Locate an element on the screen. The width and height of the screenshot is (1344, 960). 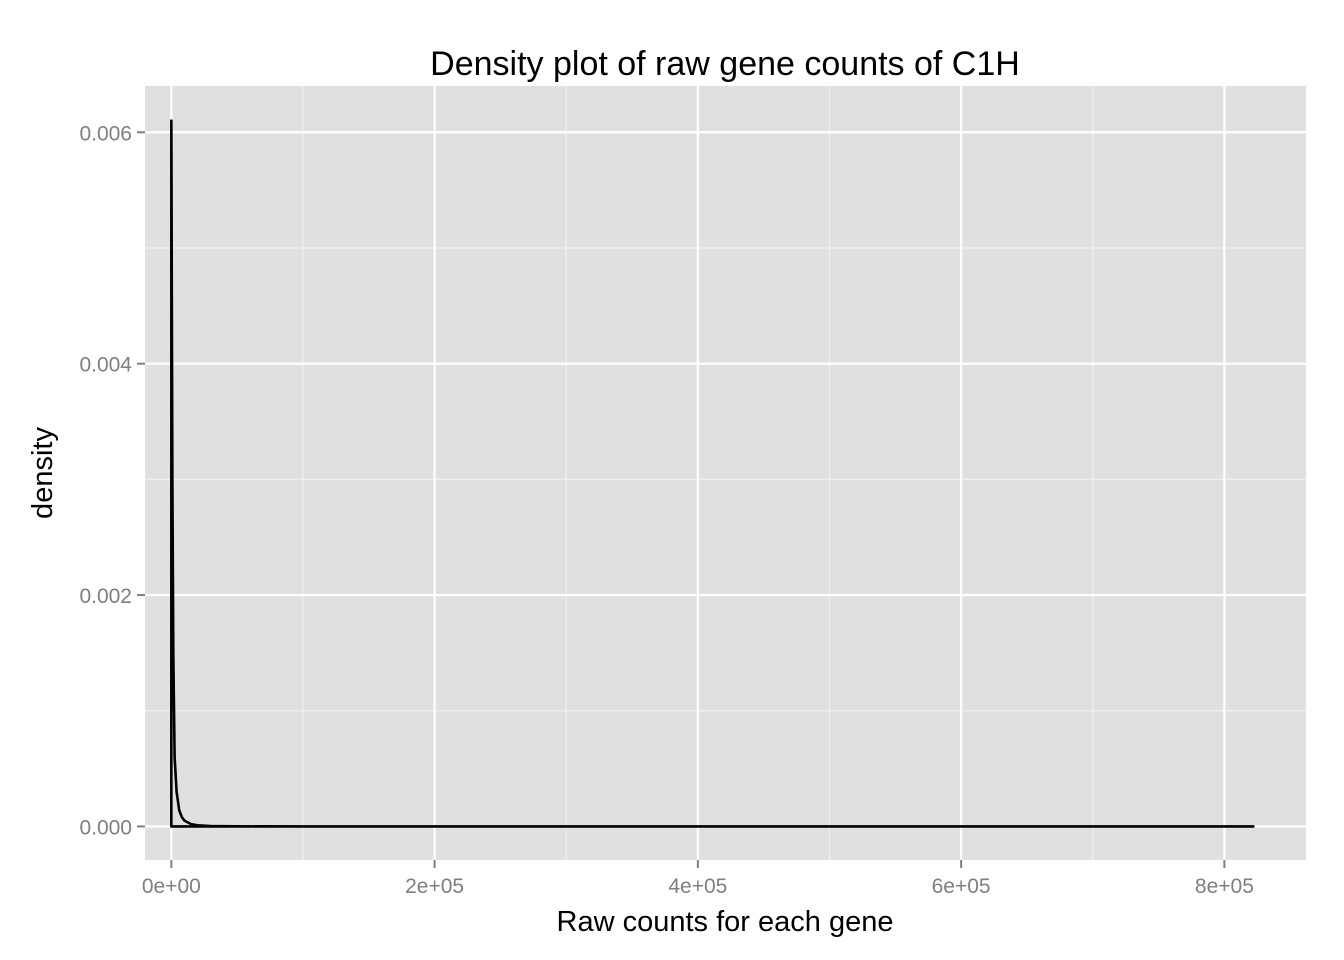
x-tick-label: 2e+05 is located at coordinates (434, 886).